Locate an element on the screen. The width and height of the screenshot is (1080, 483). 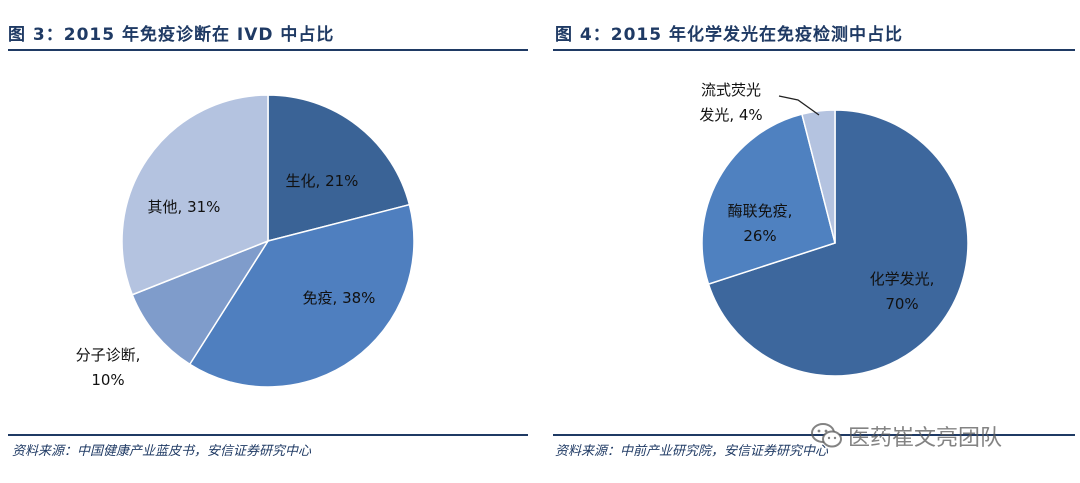
figure-3-label-3: 其他, 31% is located at coordinates (184, 207).